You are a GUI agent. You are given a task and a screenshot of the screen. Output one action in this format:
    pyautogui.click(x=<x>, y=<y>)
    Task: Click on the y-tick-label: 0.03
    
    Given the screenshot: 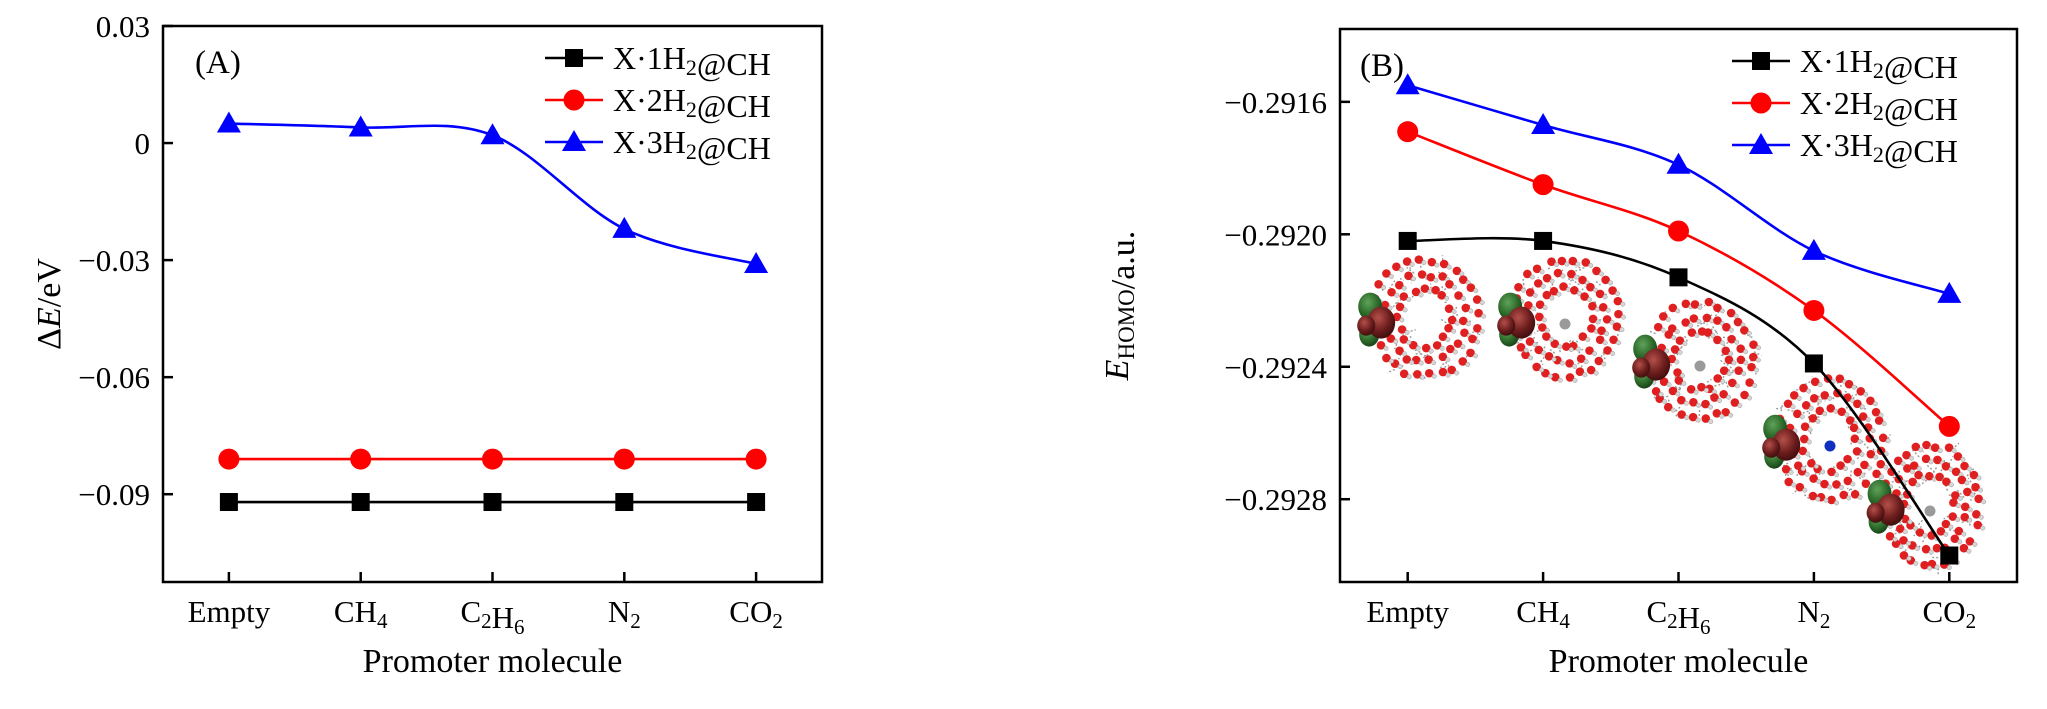 What is the action you would take?
    pyautogui.click(x=123, y=26)
    